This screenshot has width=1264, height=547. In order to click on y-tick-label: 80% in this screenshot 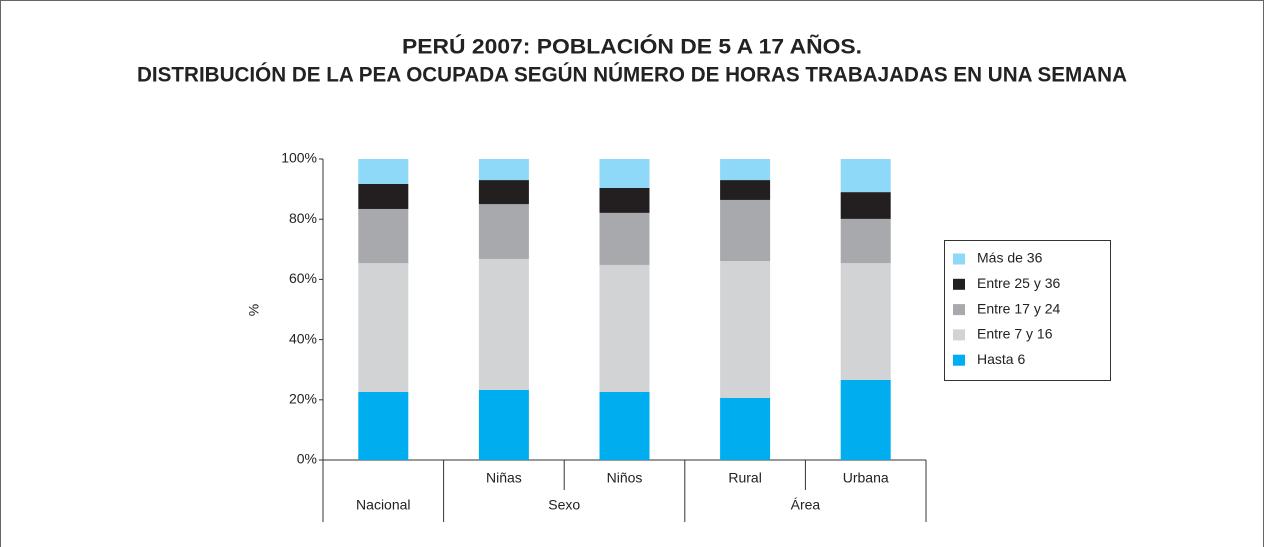, I will do `click(303, 218)`.